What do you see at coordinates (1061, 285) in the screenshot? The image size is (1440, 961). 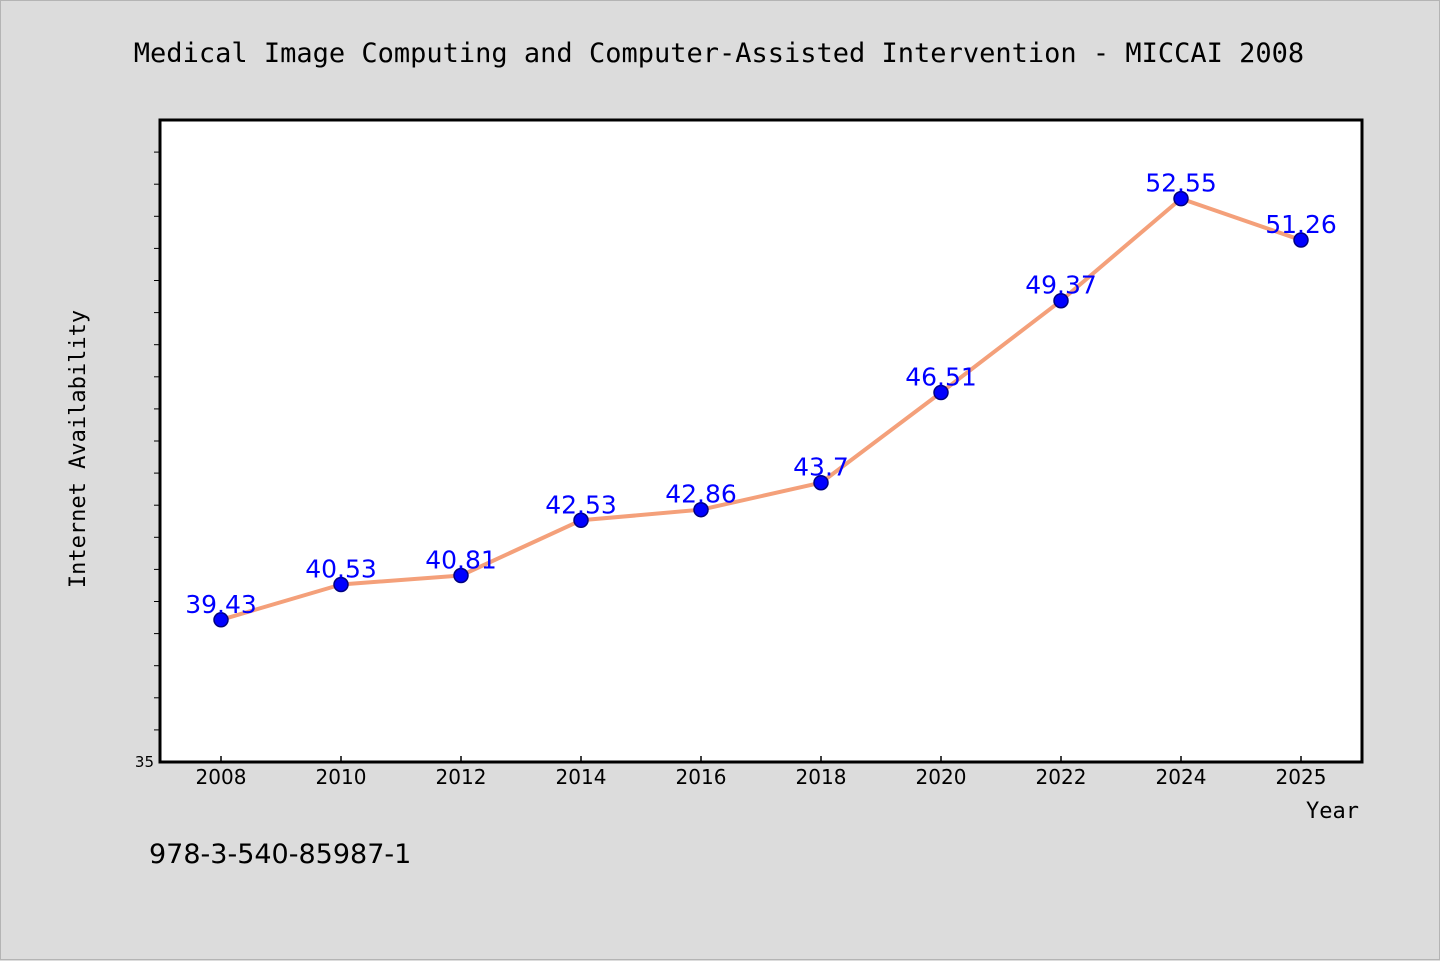 I see `data-label: 49.37` at bounding box center [1061, 285].